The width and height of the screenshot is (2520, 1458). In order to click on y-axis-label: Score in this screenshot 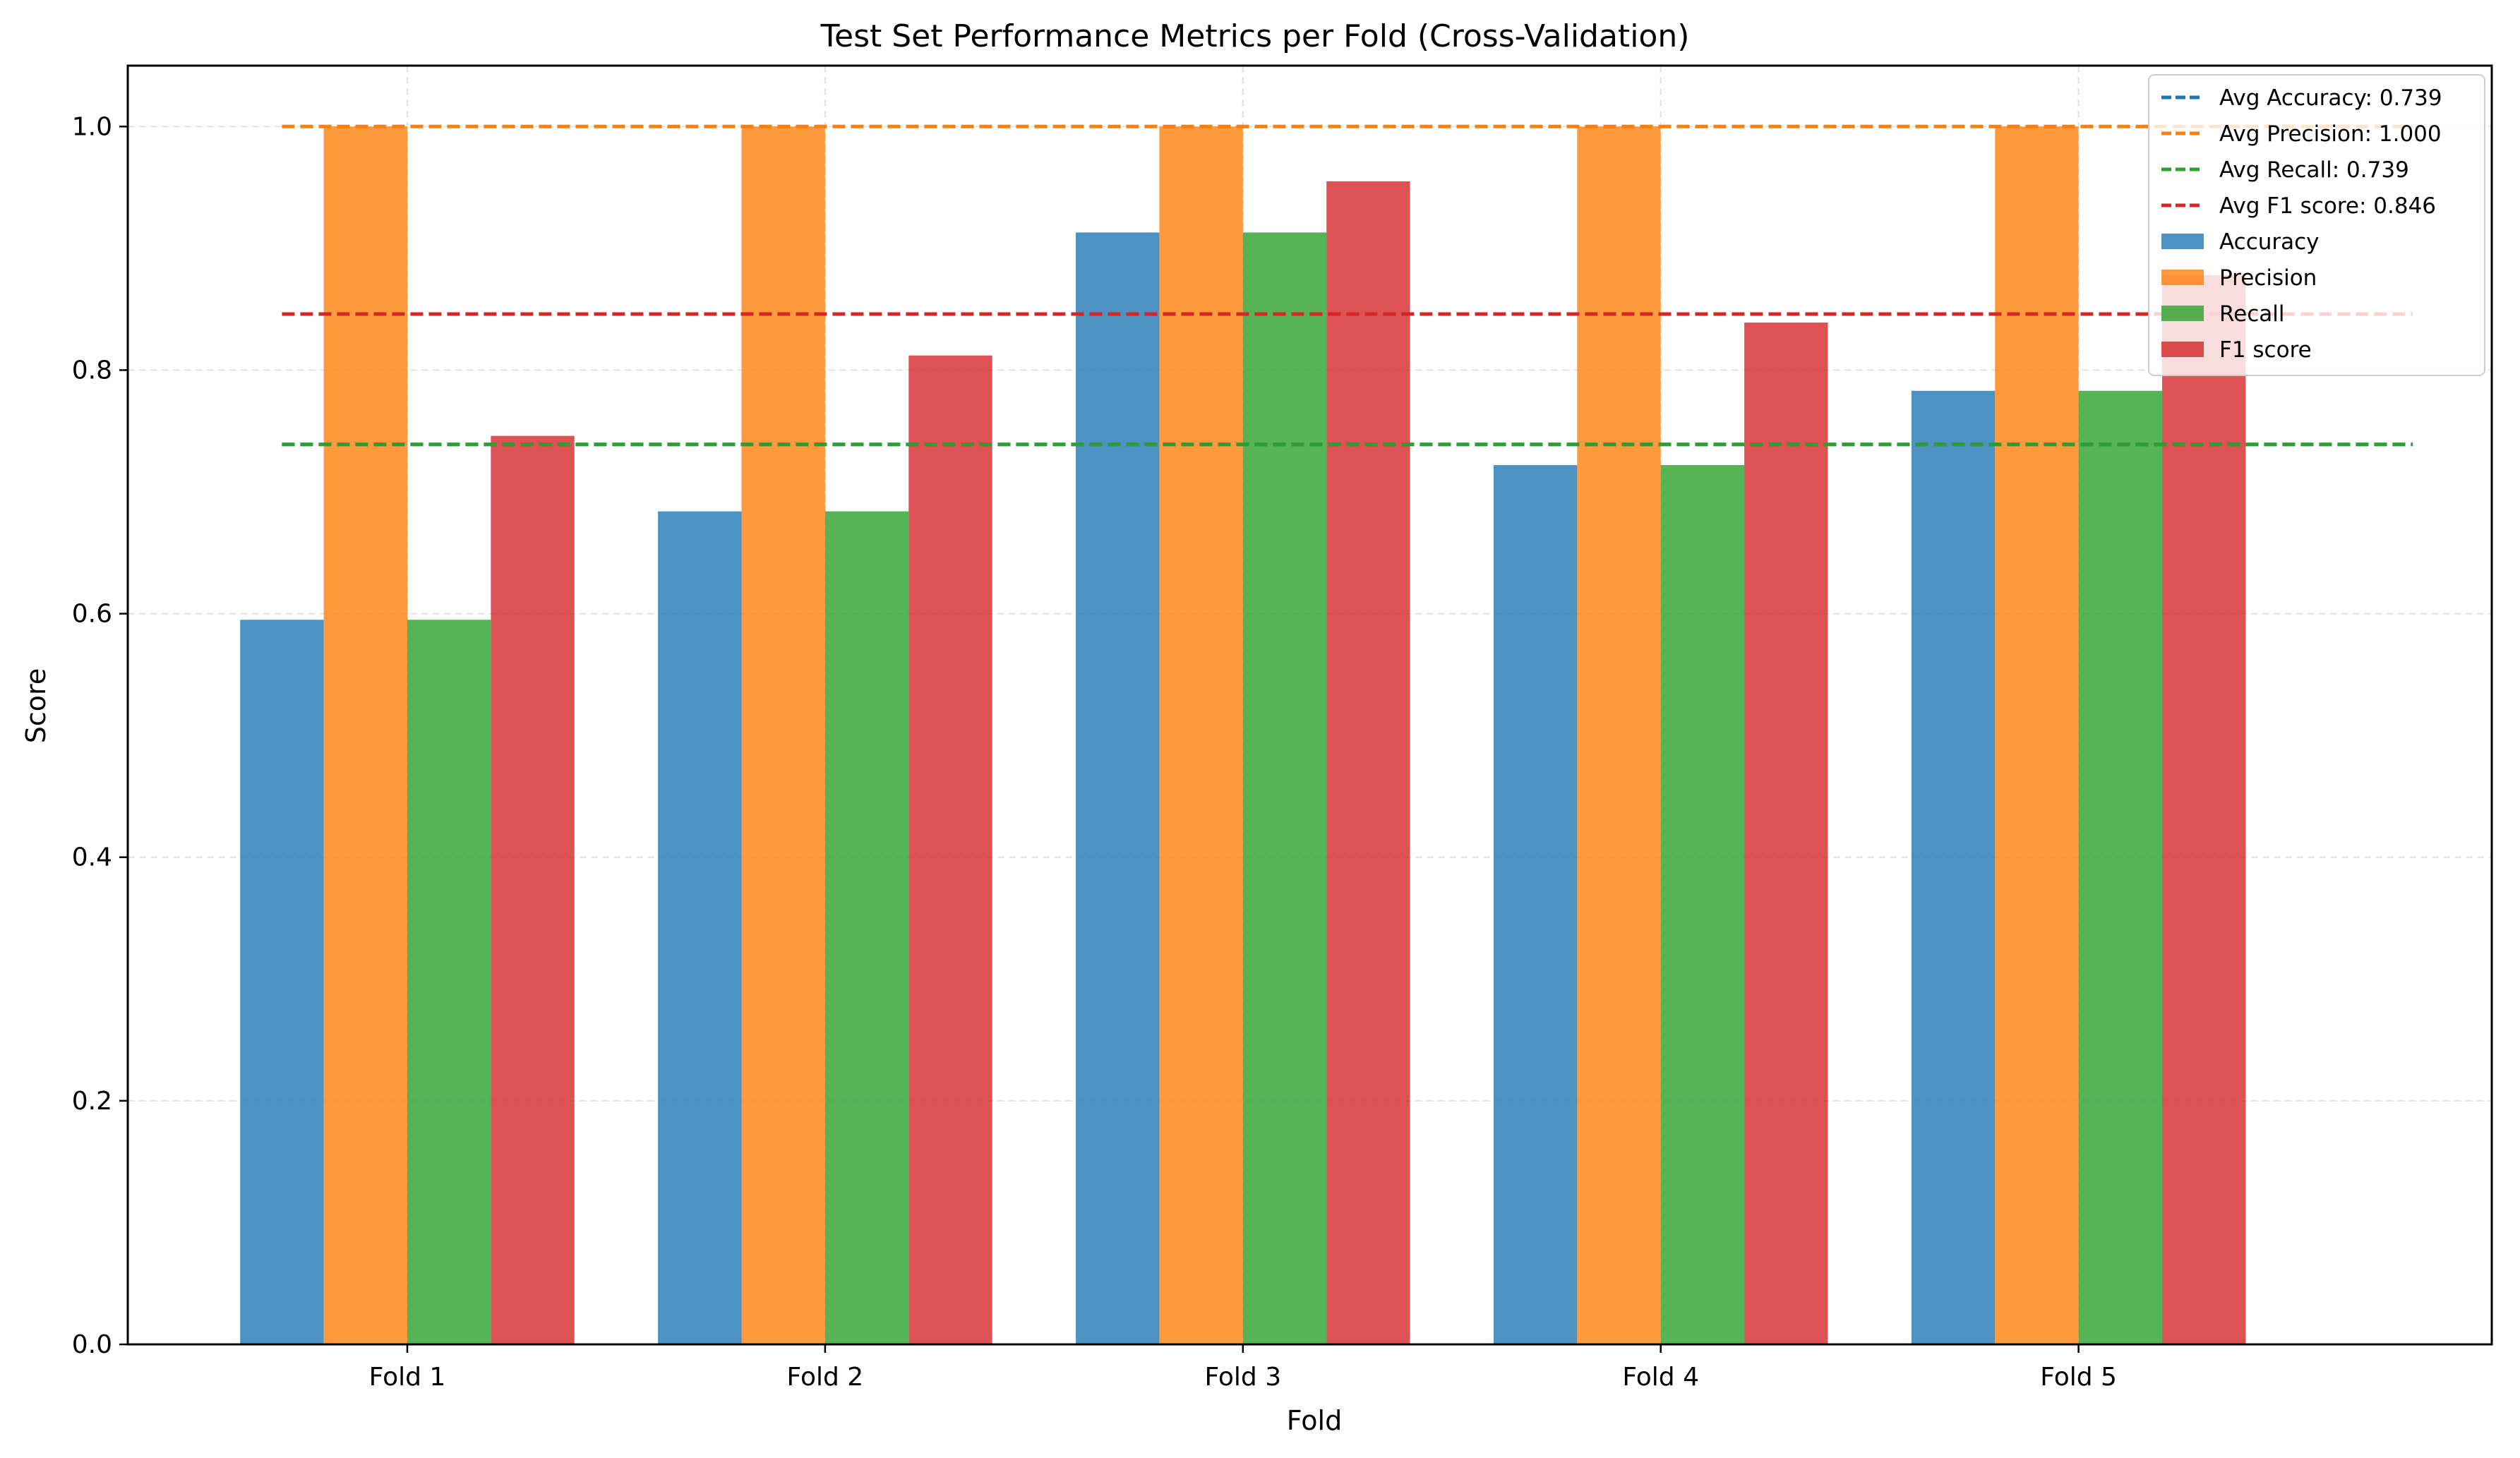, I will do `click(36, 705)`.